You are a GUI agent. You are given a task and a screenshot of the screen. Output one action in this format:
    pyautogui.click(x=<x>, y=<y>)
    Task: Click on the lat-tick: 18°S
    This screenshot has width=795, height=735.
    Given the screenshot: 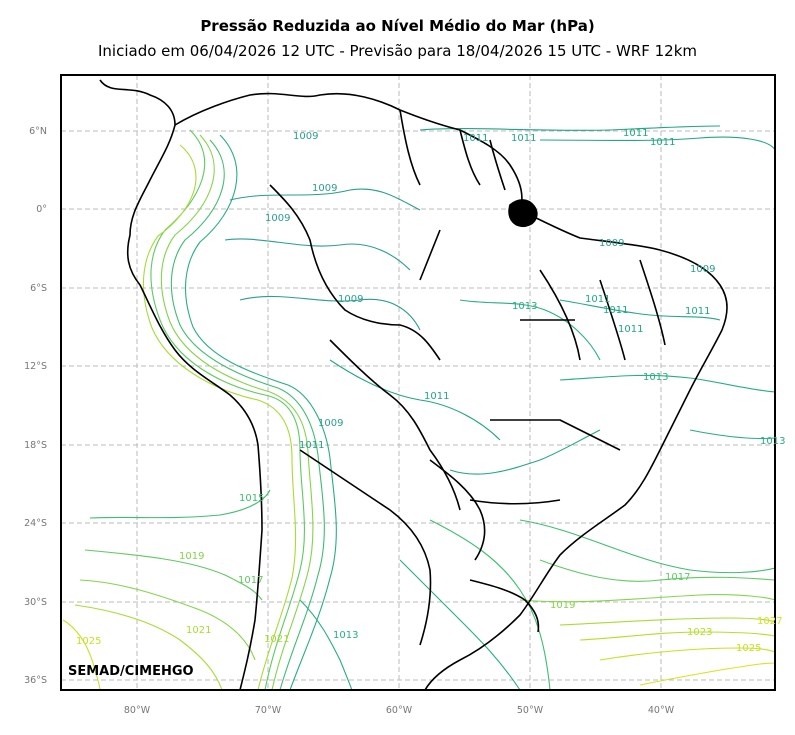 What is the action you would take?
    pyautogui.click(x=35, y=445)
    